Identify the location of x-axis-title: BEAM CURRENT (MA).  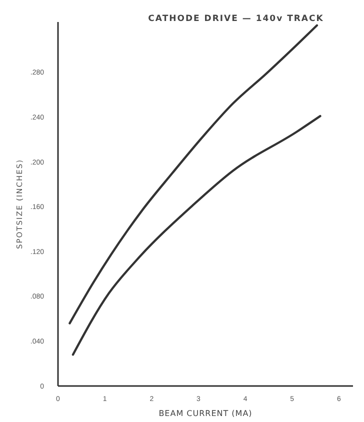
(205, 413).